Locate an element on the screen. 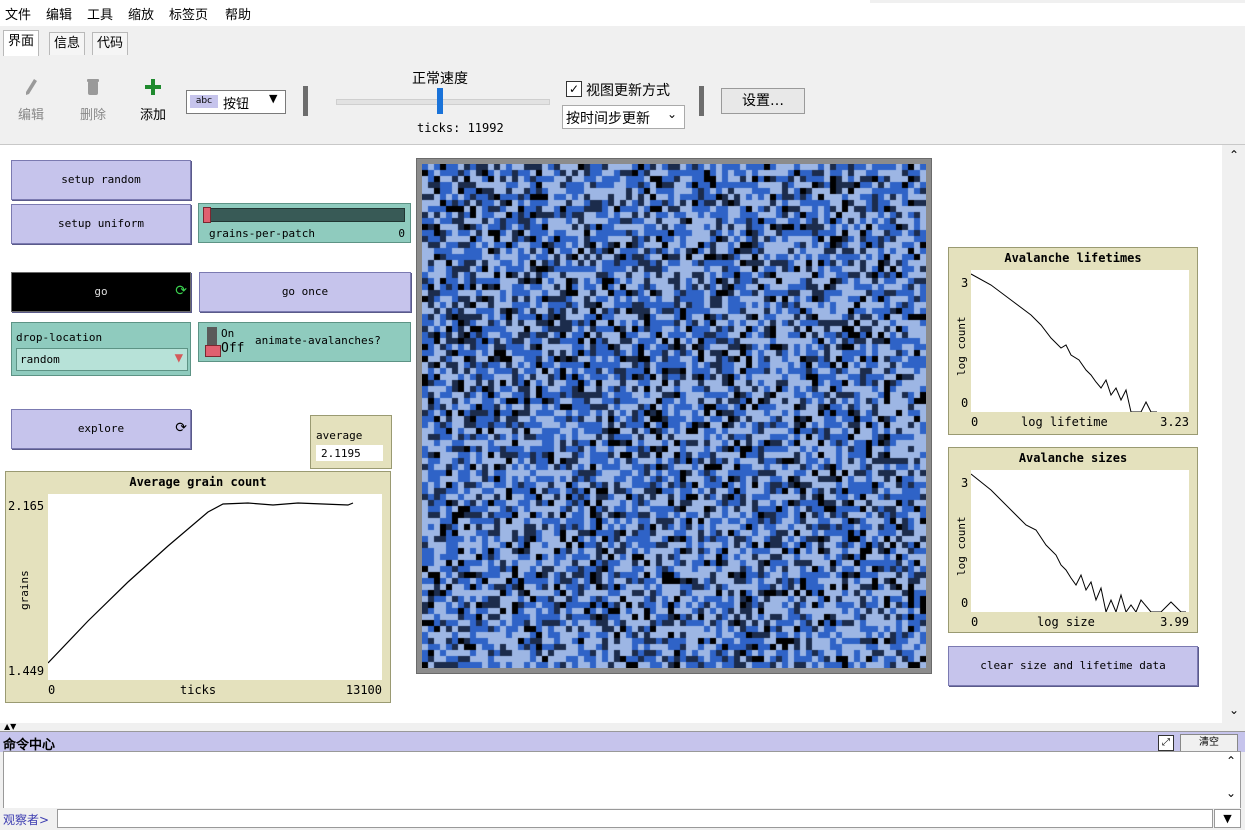 This screenshot has width=1245, height=830. command-output: ⌃ ⌄ is located at coordinates (622, 780).